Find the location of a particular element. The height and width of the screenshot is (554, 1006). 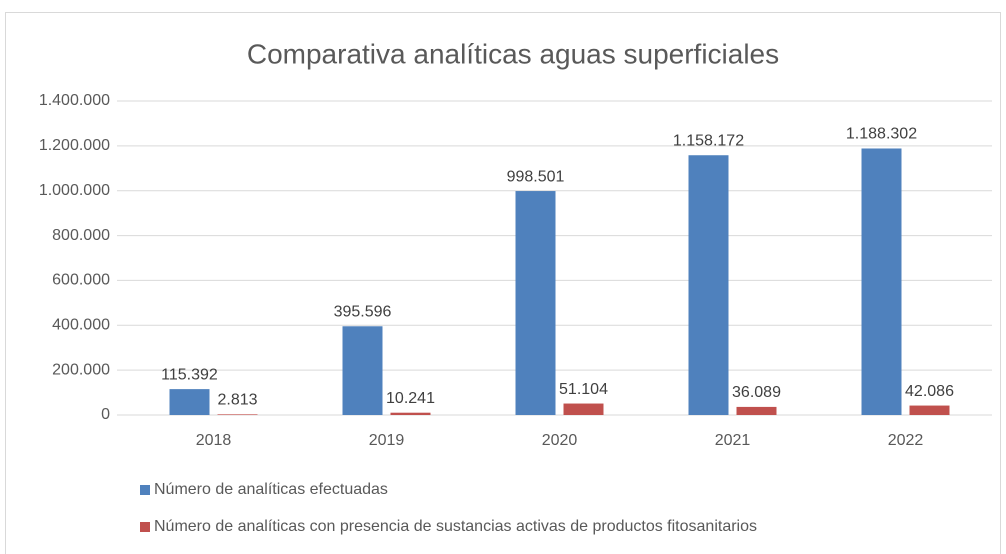

data-label: 1.188.302 is located at coordinates (881, 134).